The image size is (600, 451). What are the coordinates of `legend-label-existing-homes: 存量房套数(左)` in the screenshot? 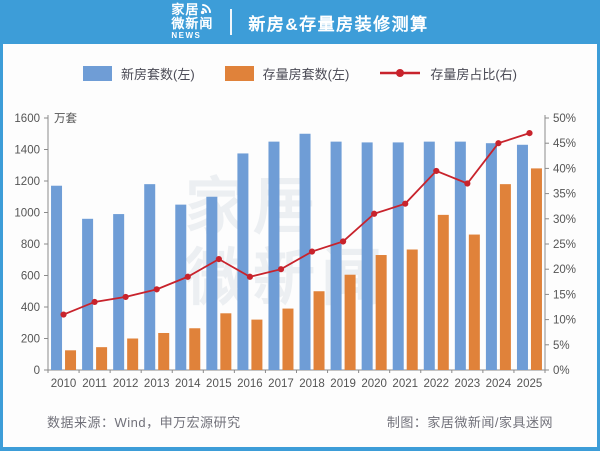 It's located at (306, 74).